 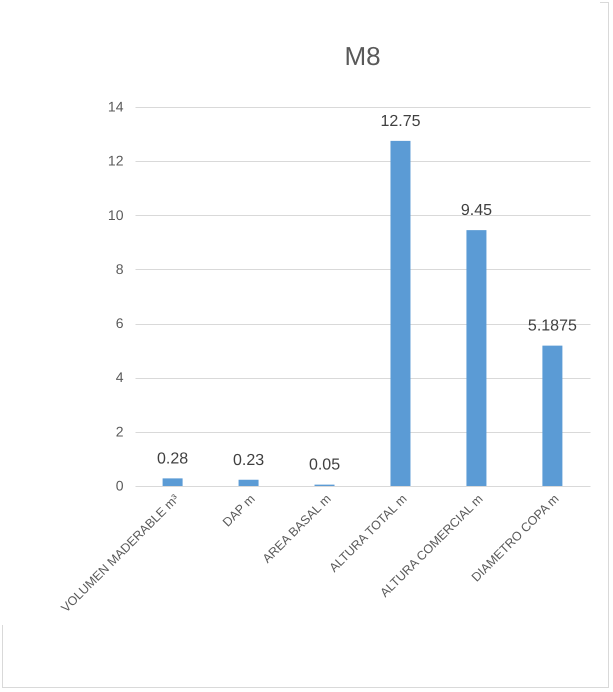 What do you see at coordinates (362, 56) in the screenshot?
I see `chart-title: M8` at bounding box center [362, 56].